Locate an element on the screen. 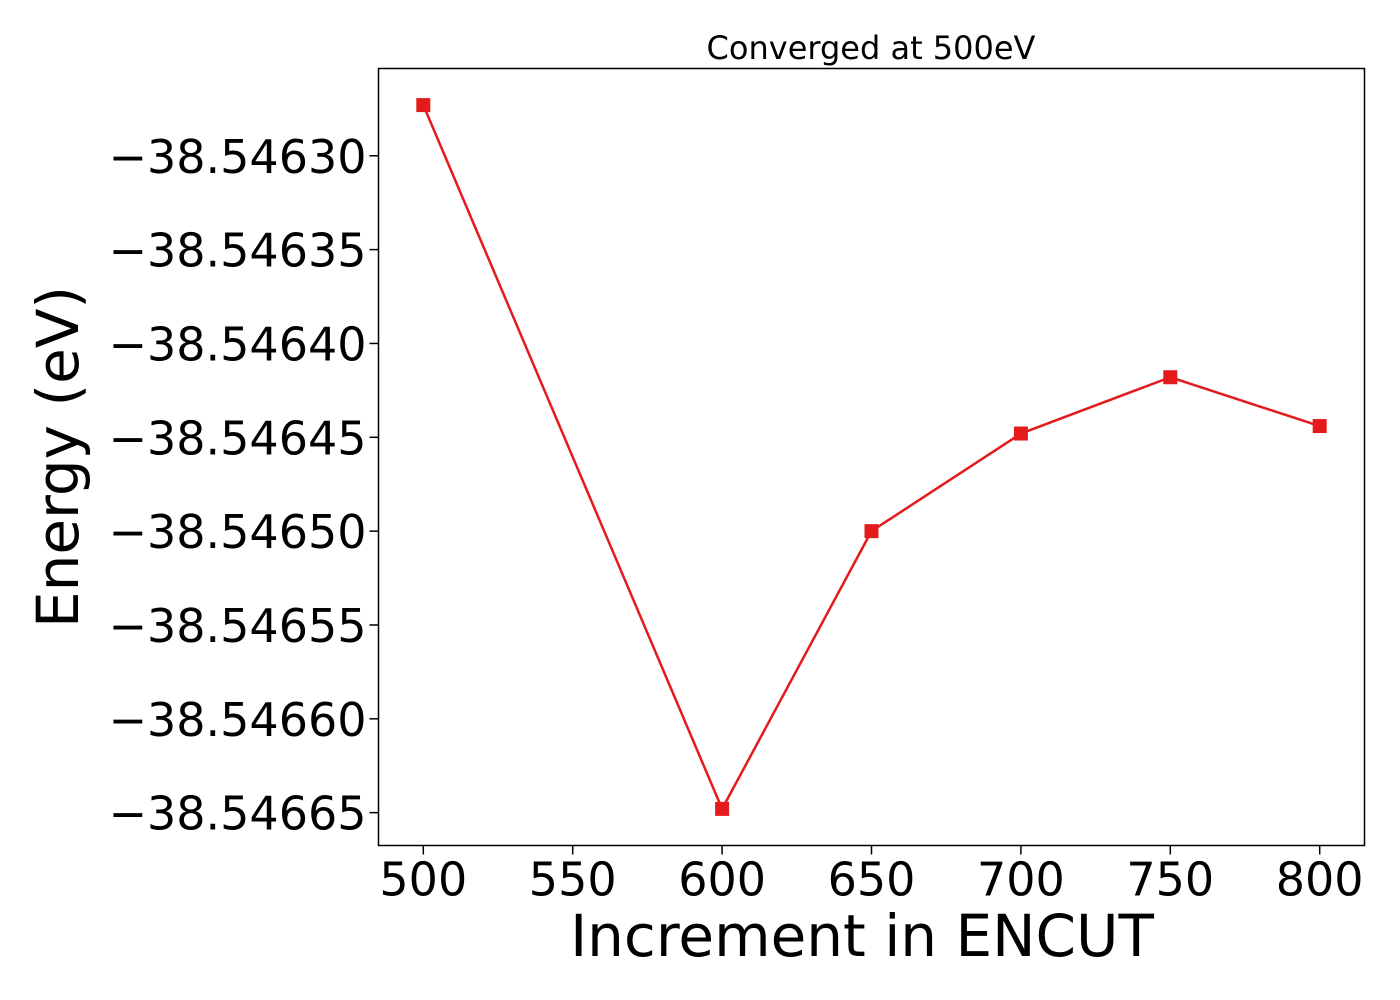 The width and height of the screenshot is (1400, 1000). x-tick-label: 550 is located at coordinates (573, 880).